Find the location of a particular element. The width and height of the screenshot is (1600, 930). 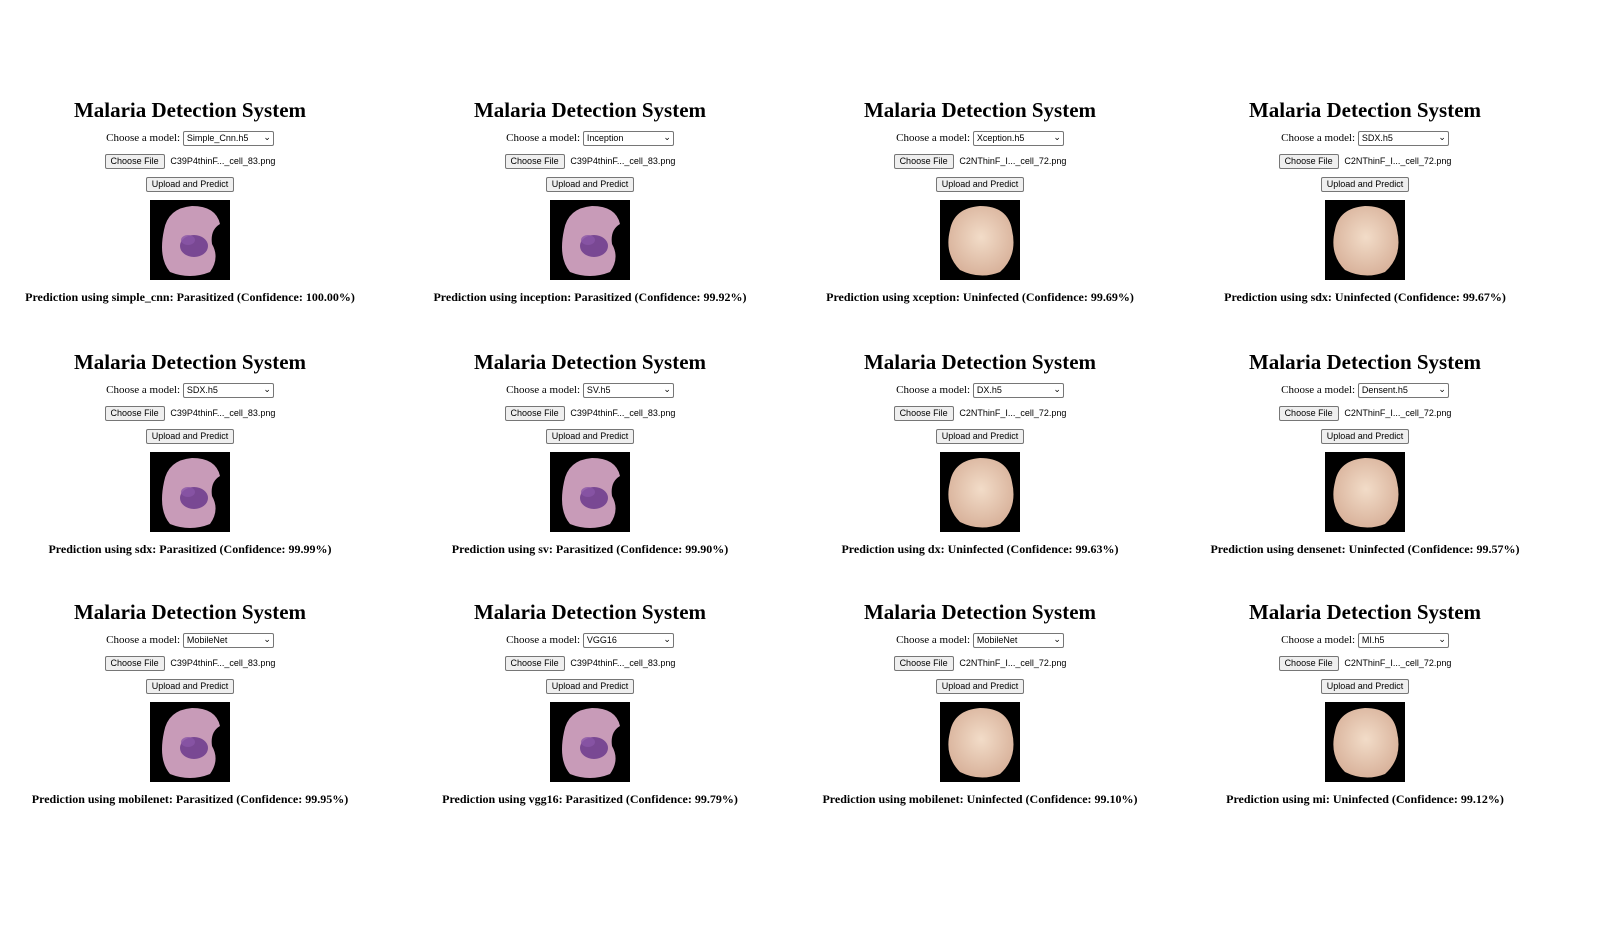

model-select: VGG16 ⌄ is located at coordinates (628, 640).